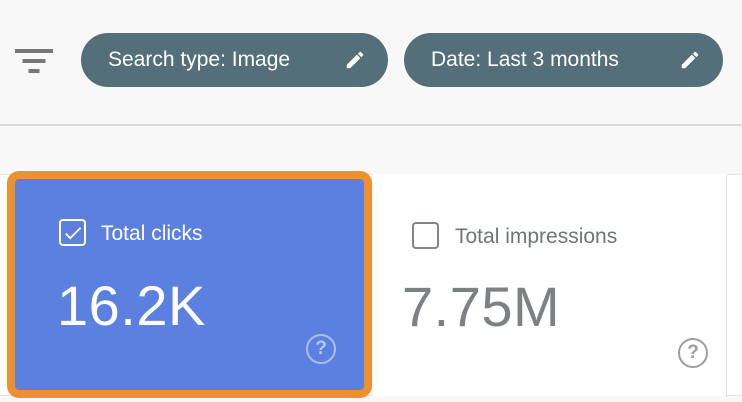 The image size is (742, 402). What do you see at coordinates (425, 235) in the screenshot?
I see `total-impressions-checkbox` at bounding box center [425, 235].